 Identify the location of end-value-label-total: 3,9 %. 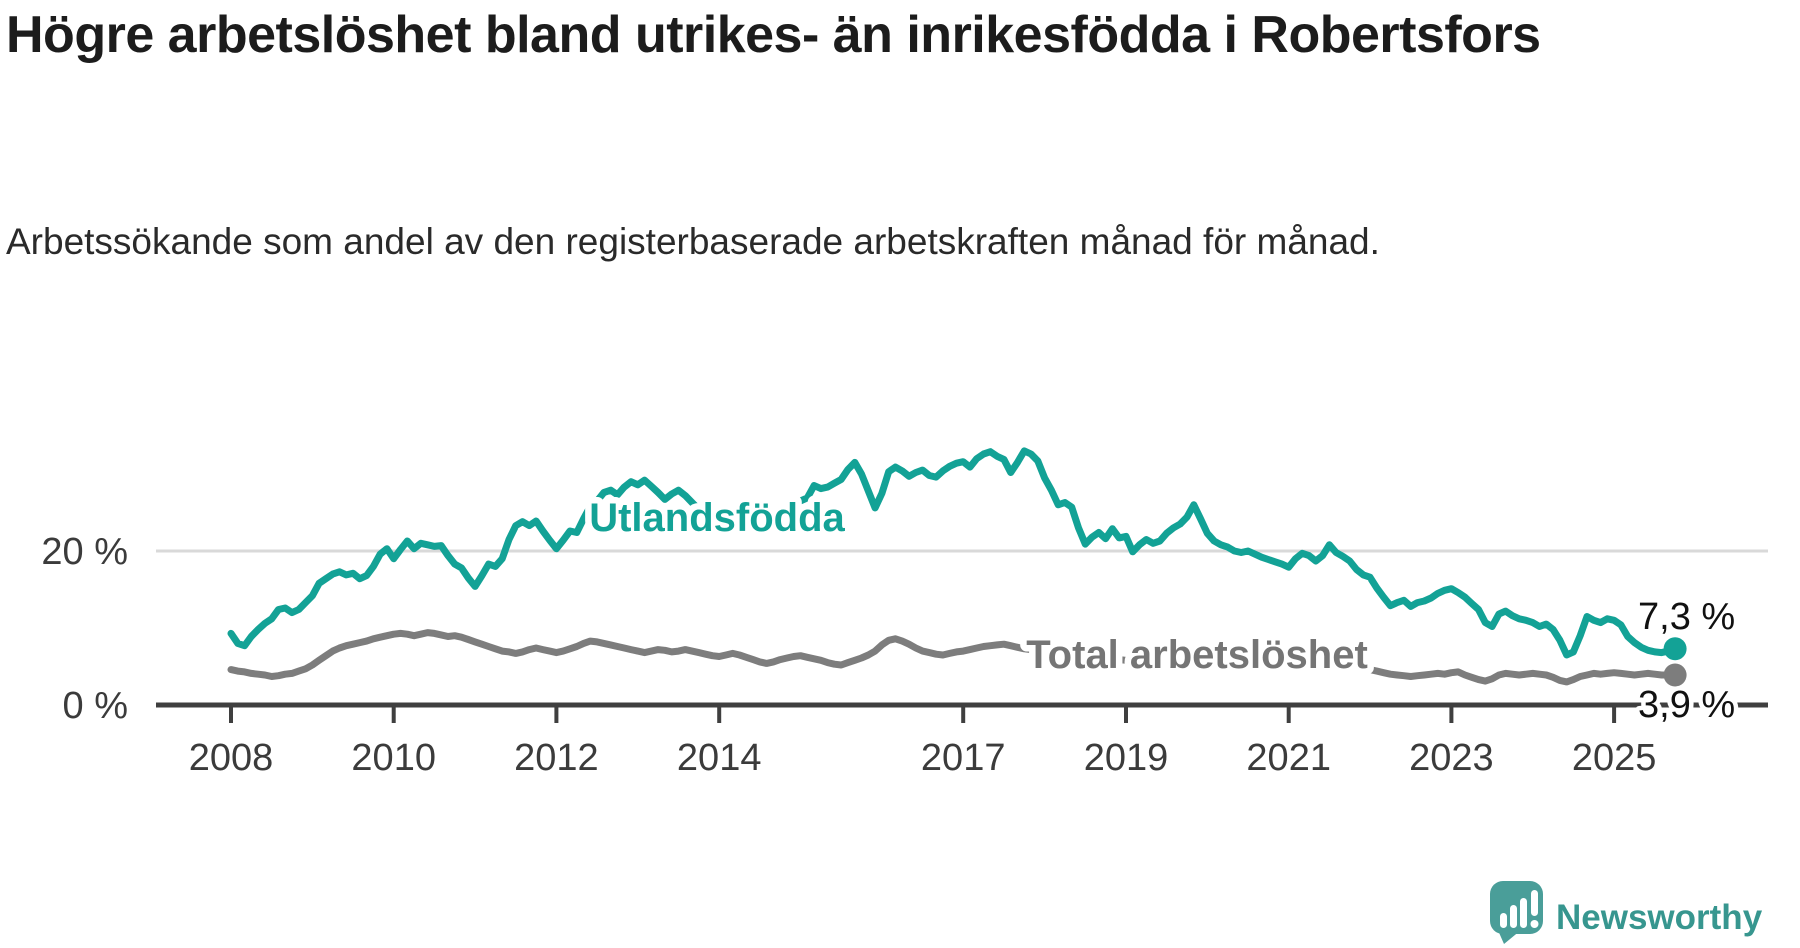
(1686, 705).